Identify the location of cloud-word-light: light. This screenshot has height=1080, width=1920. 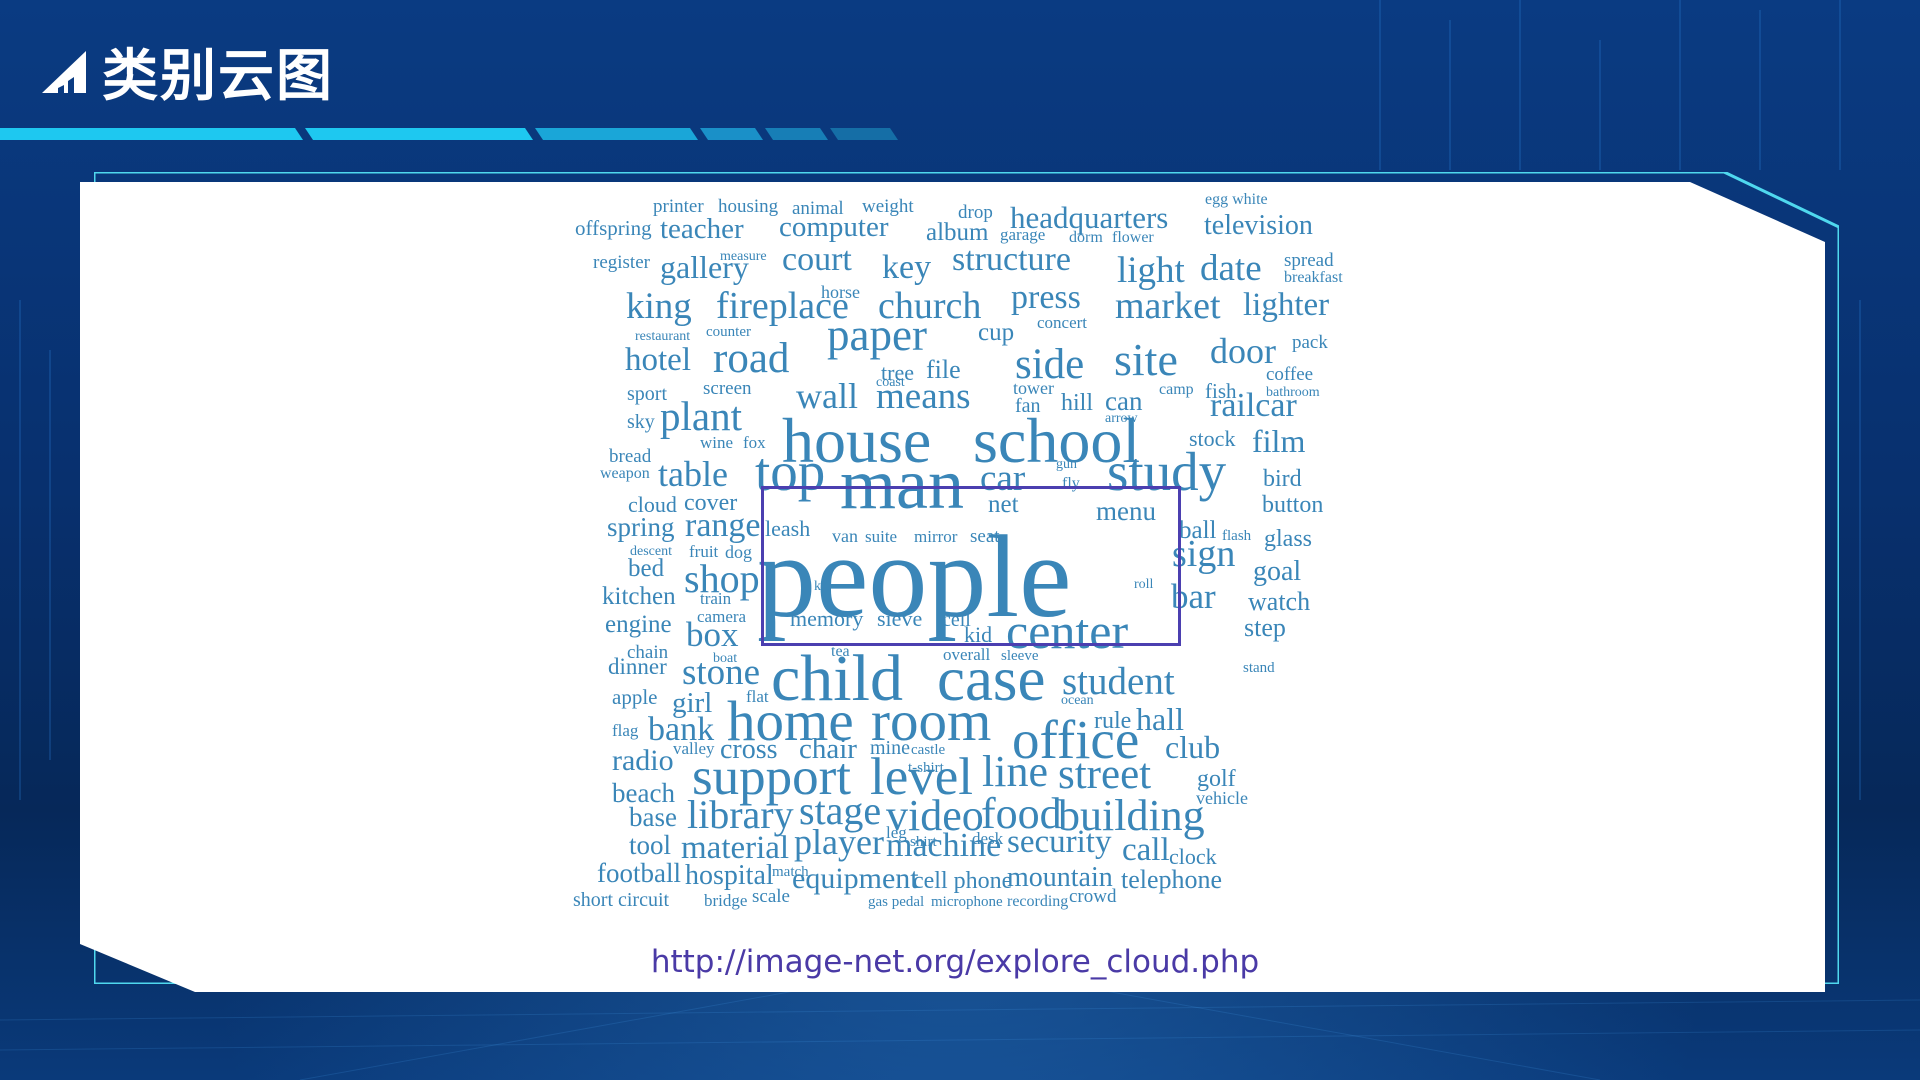
(1151, 270).